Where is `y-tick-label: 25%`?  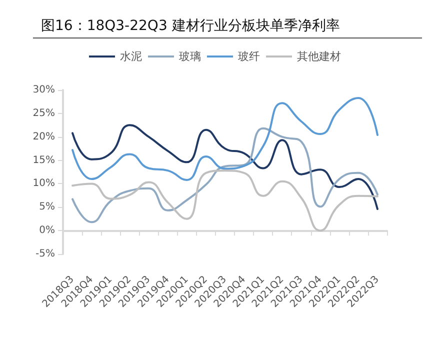
y-tick-label: 25% is located at coordinates (43, 113).